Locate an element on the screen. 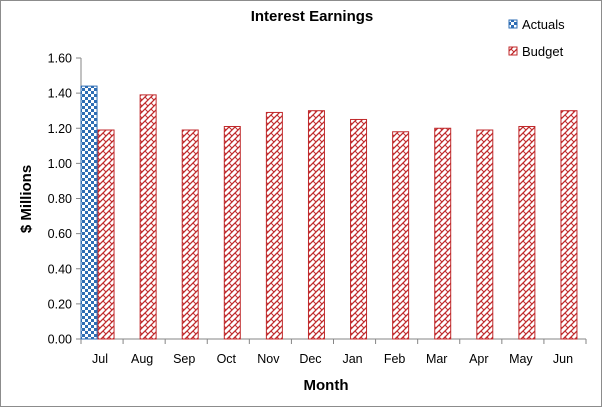 The height and width of the screenshot is (407, 602). y-axis-title: $ Millions is located at coordinates (26, 199).